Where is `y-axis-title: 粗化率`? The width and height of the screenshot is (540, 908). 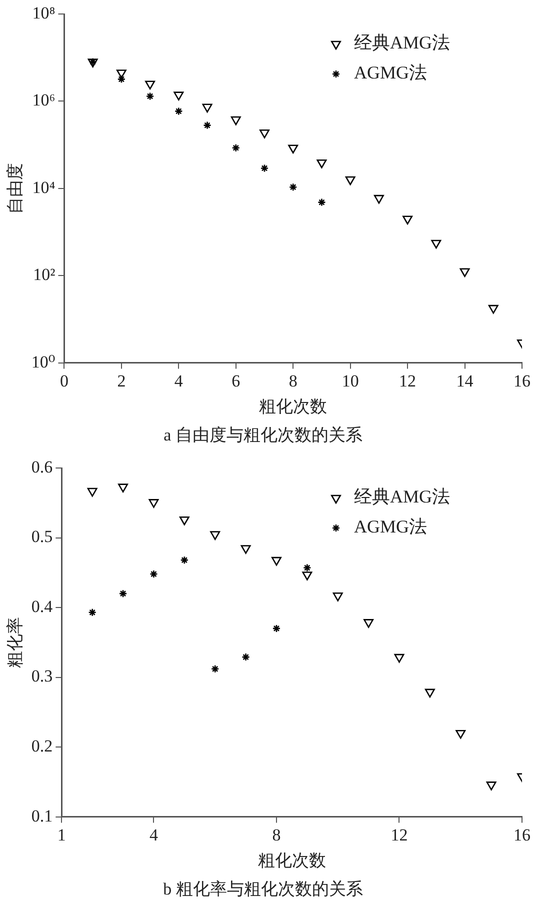 y-axis-title: 粗化率 is located at coordinates (15, 642).